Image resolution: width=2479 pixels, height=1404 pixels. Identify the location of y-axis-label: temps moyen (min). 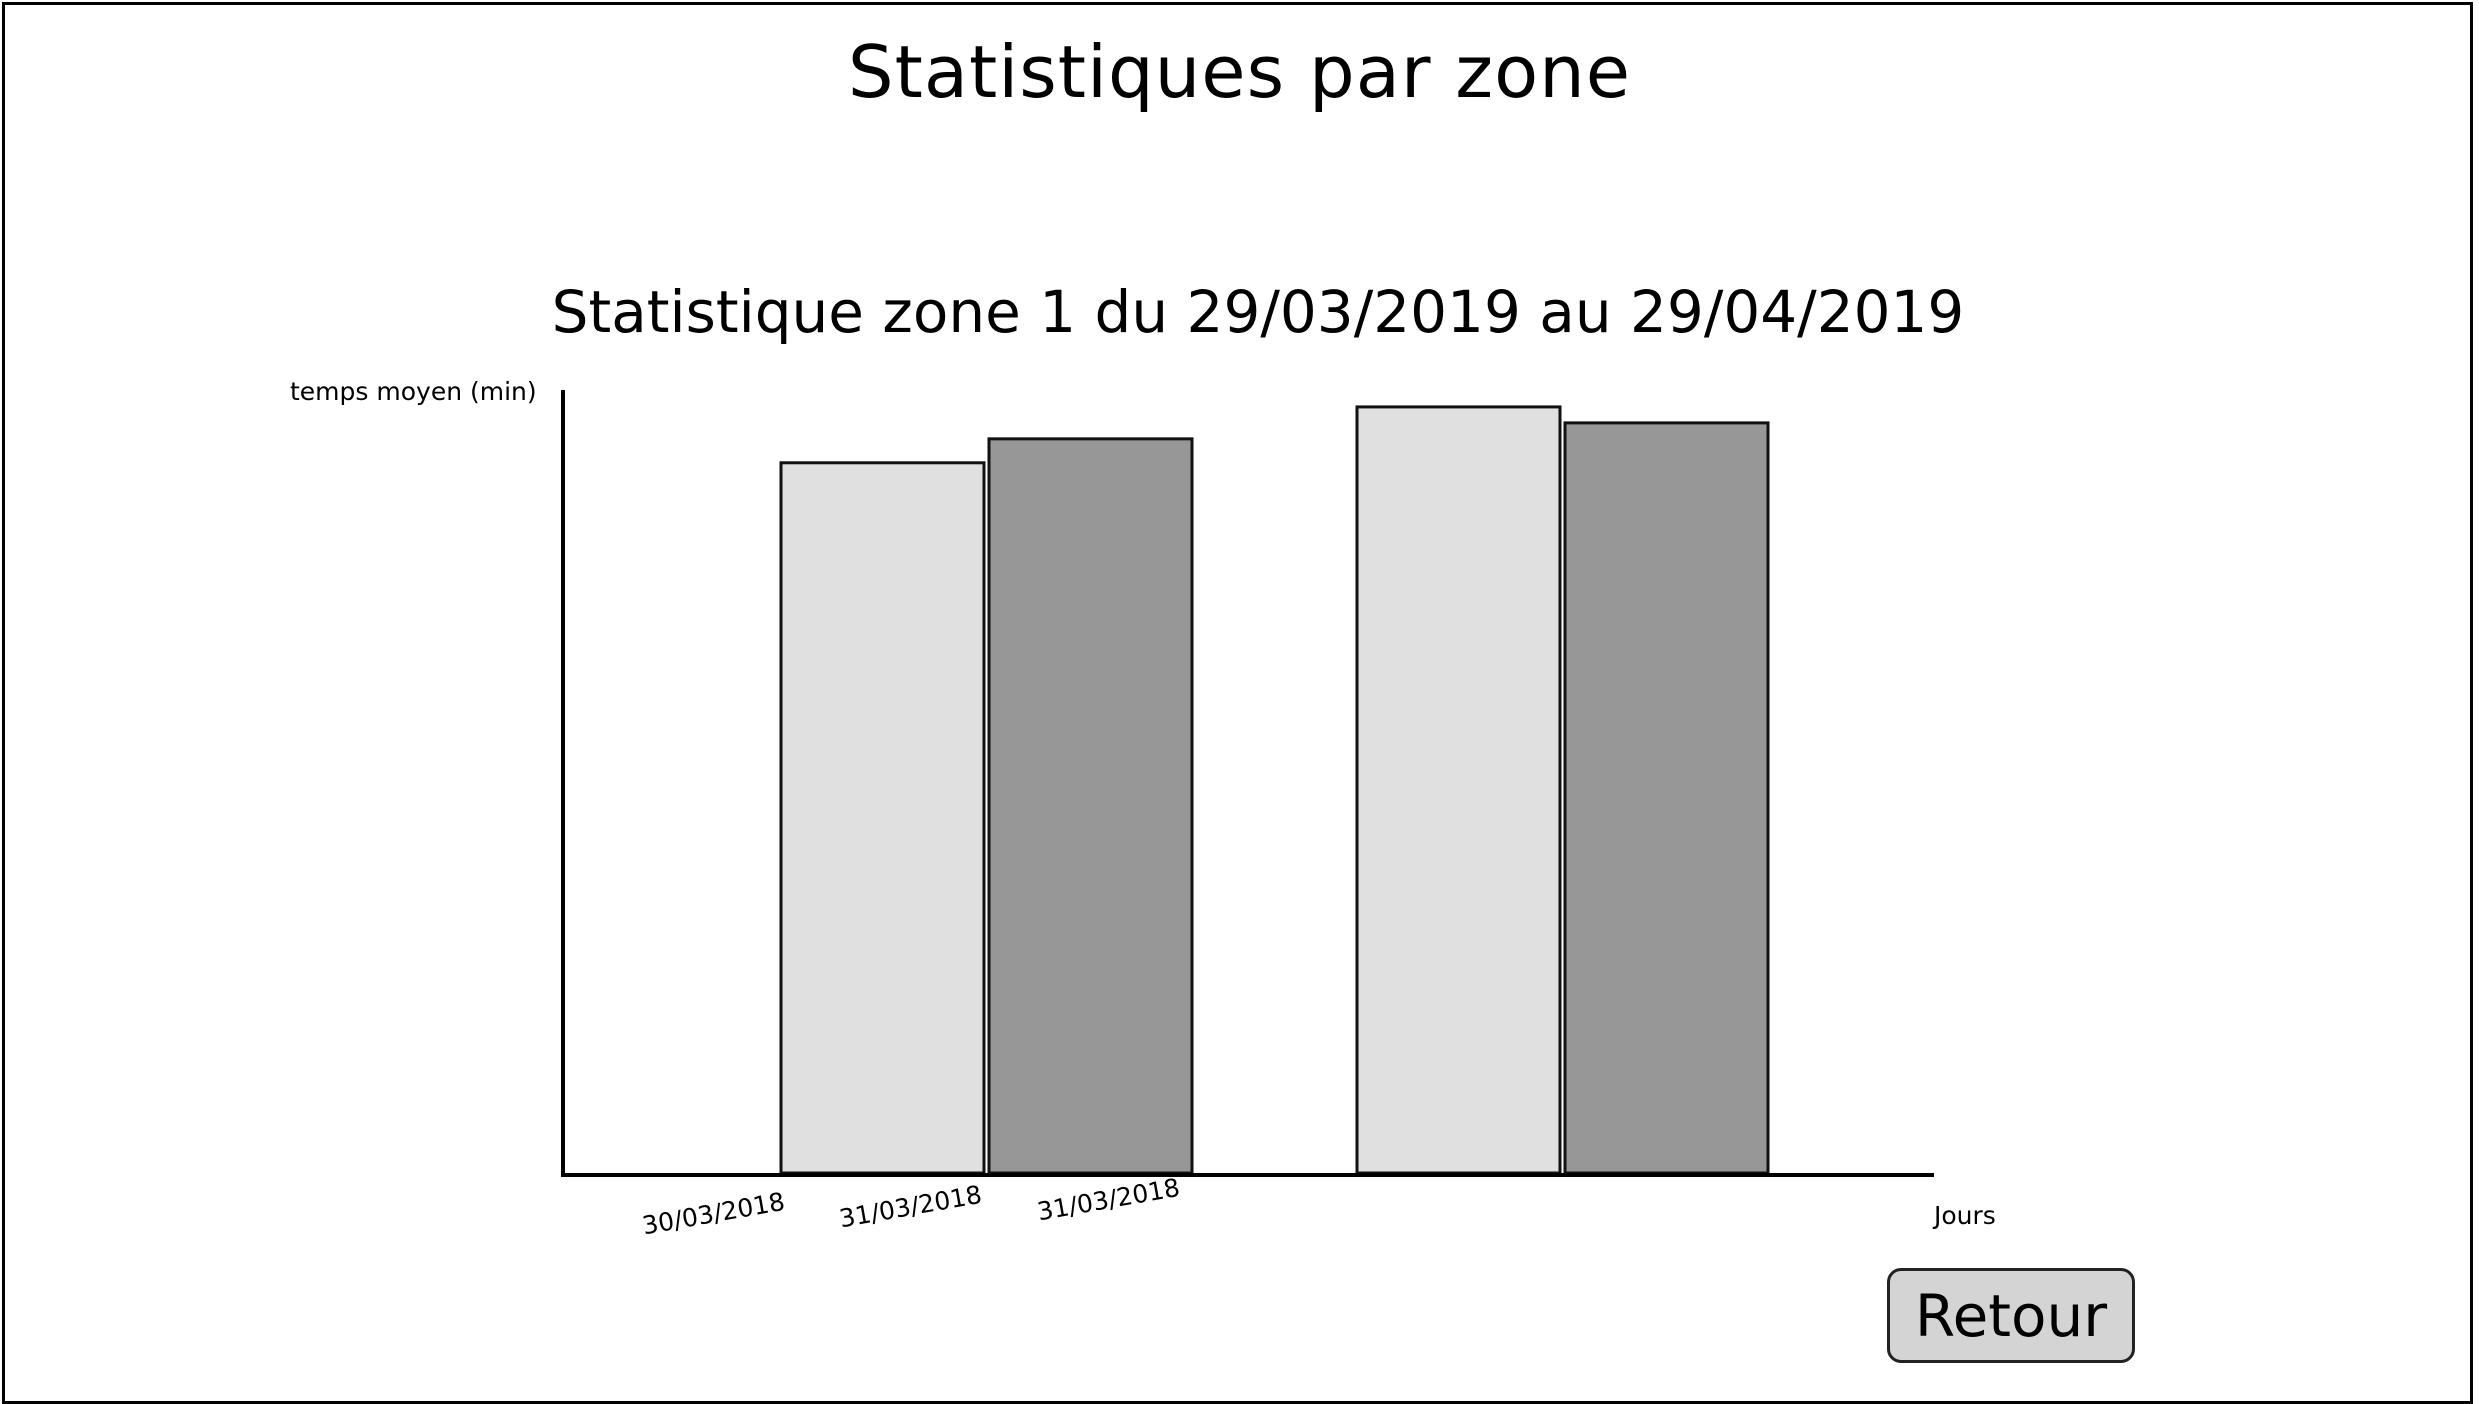
(413, 391).